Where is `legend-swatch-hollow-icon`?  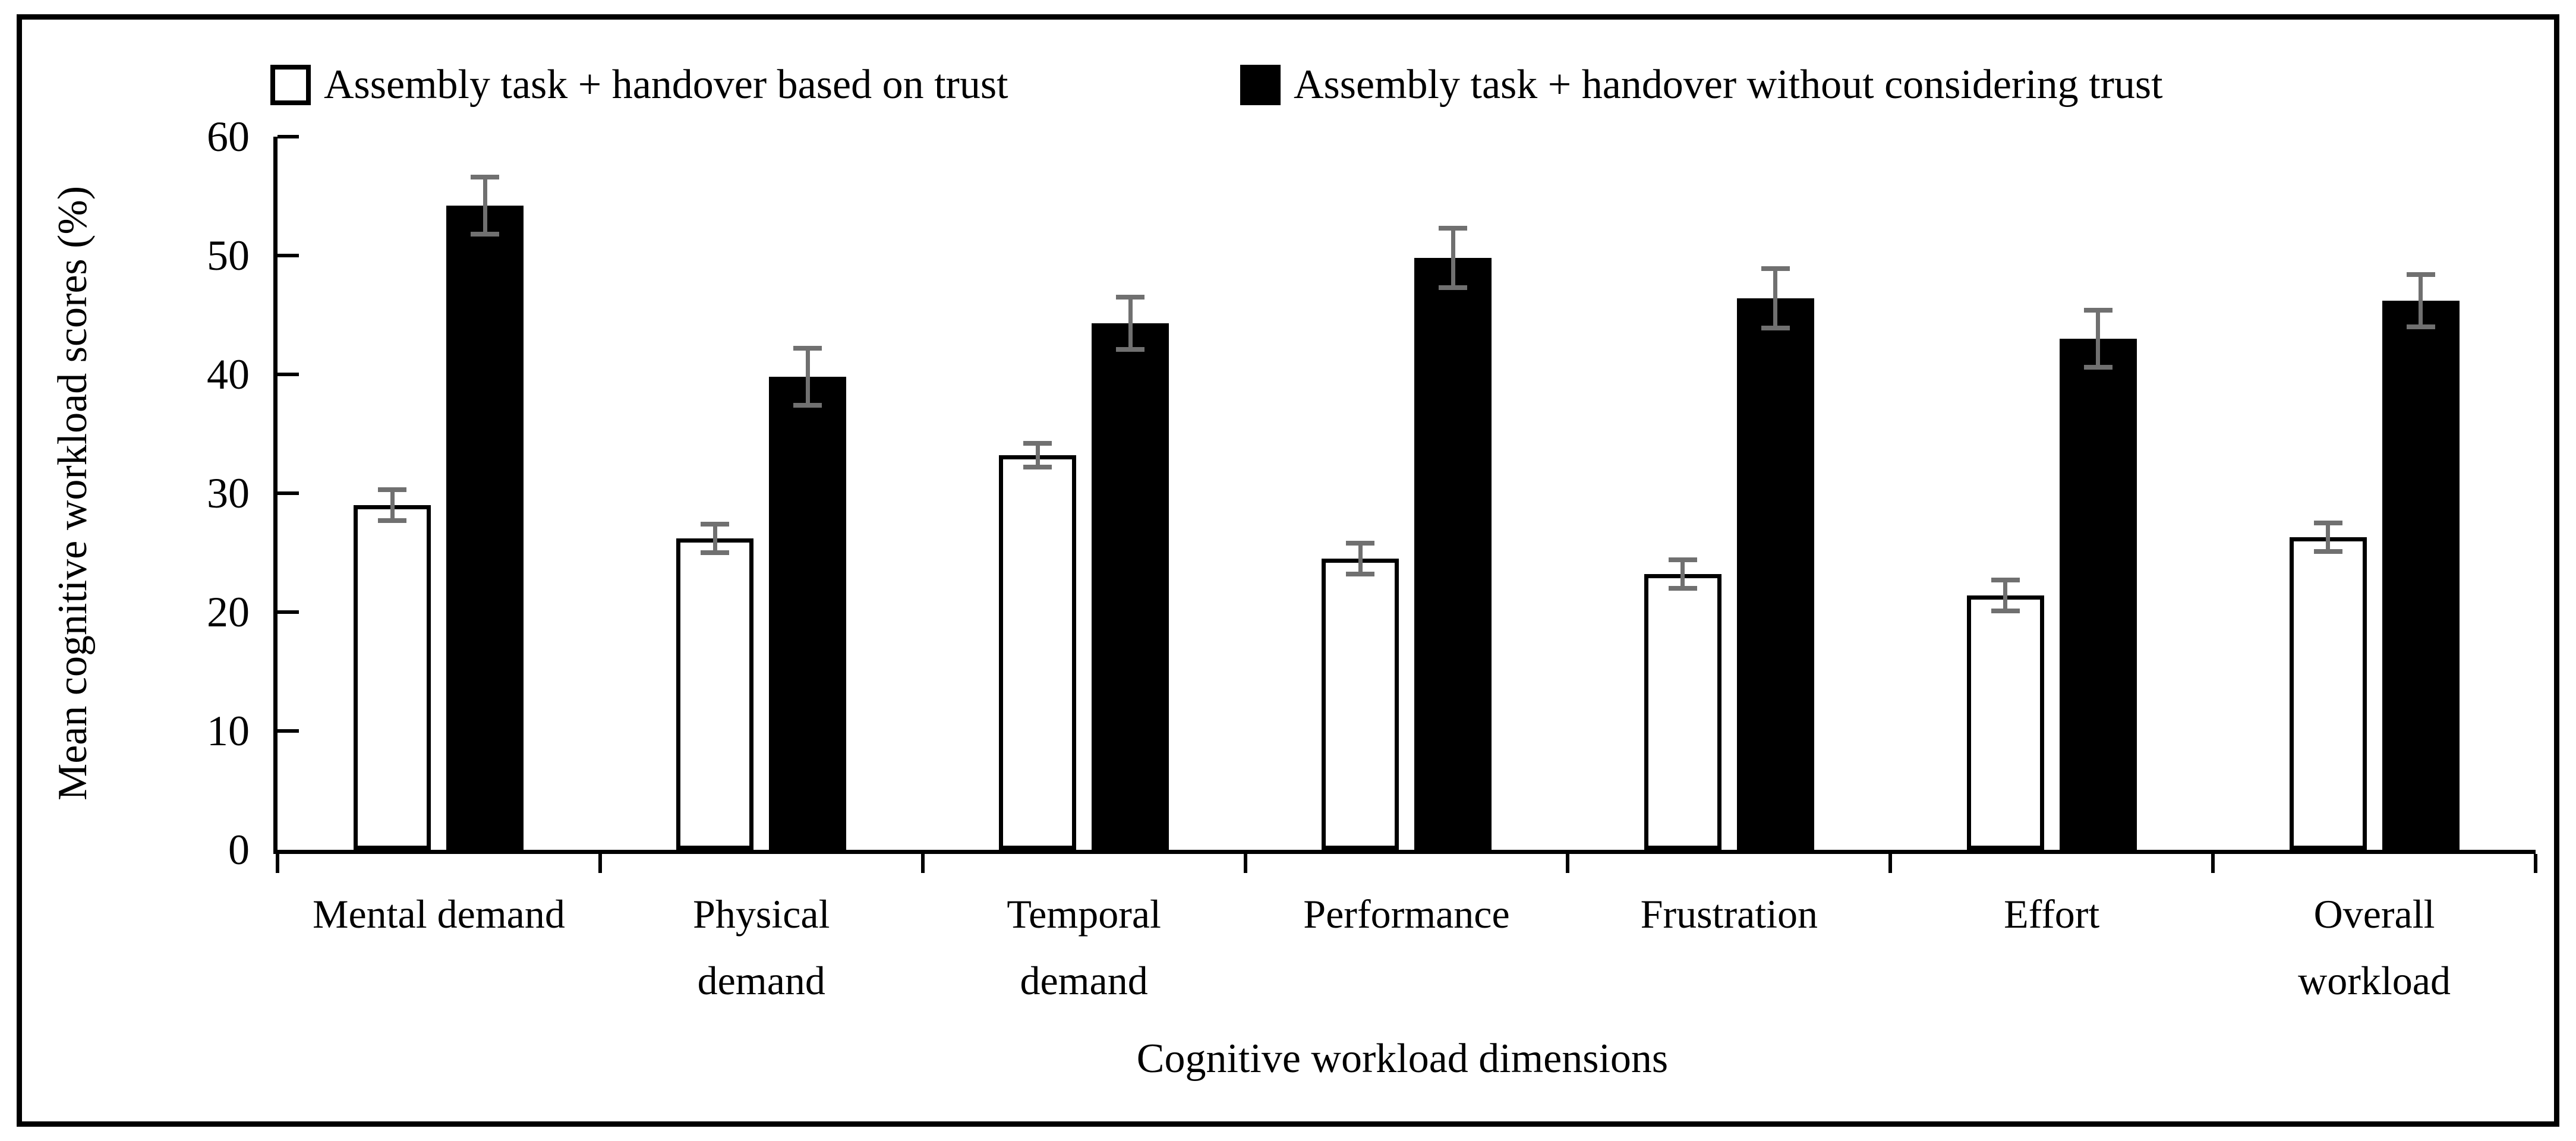
legend-swatch-hollow-icon is located at coordinates (291, 85).